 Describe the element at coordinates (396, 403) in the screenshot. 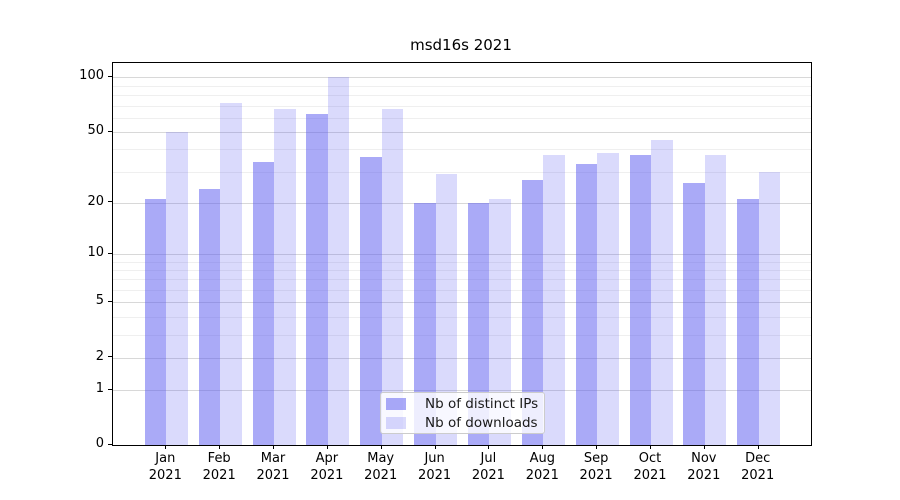

I see `legend-swatch-distinct-ips` at that location.